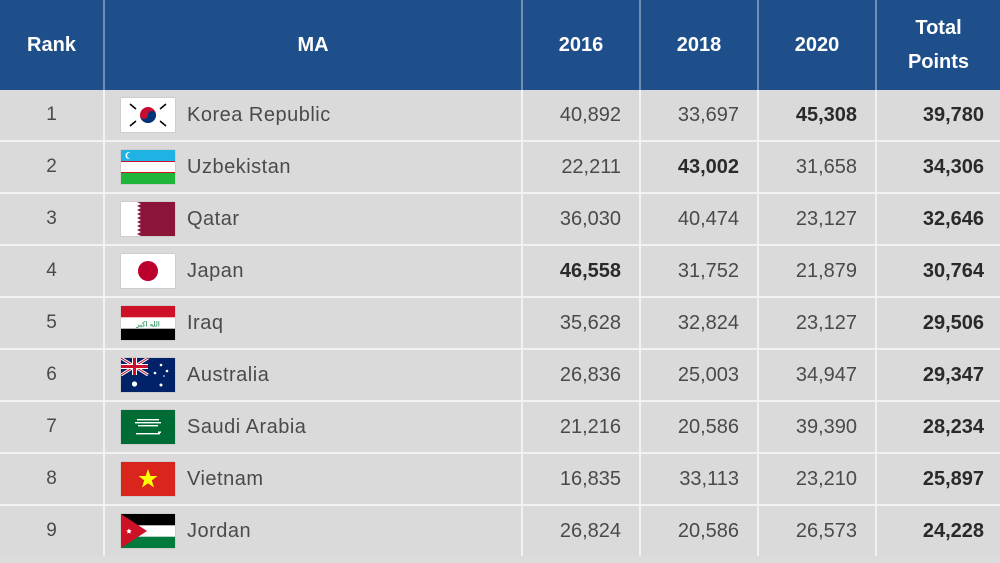  What do you see at coordinates (938, 322) in the screenshot?
I see `total-points-cell: 29,506` at bounding box center [938, 322].